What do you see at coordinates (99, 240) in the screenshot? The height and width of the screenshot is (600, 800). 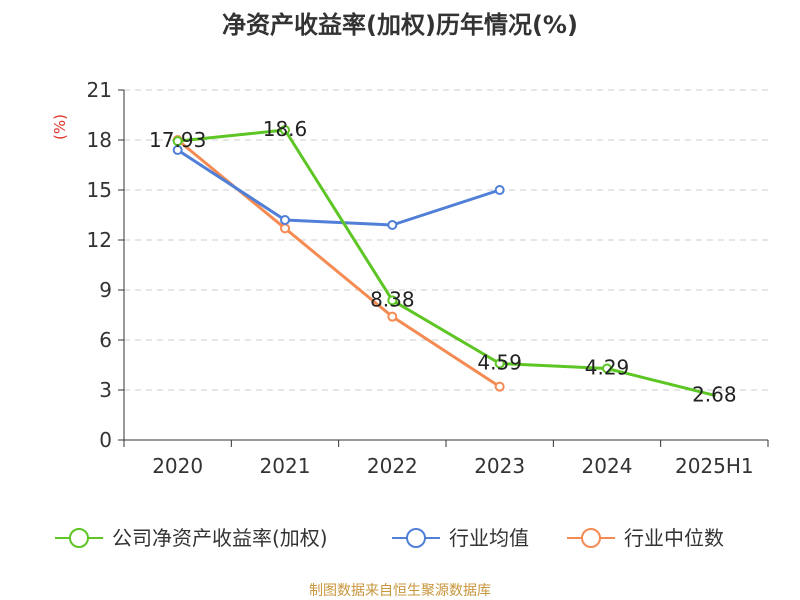 I see `y-tick-label: 12` at bounding box center [99, 240].